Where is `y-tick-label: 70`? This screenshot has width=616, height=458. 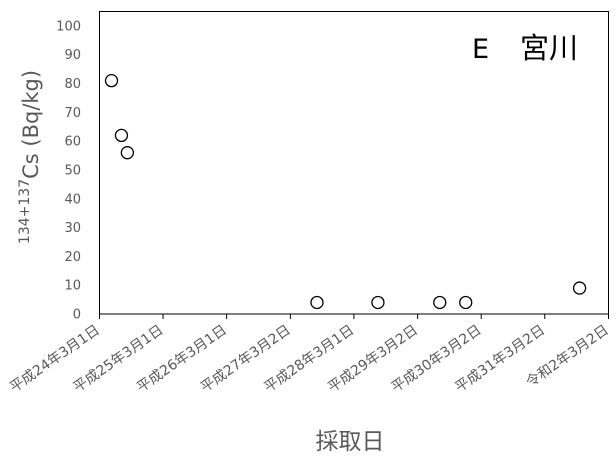 y-tick-label: 70 is located at coordinates (72, 113).